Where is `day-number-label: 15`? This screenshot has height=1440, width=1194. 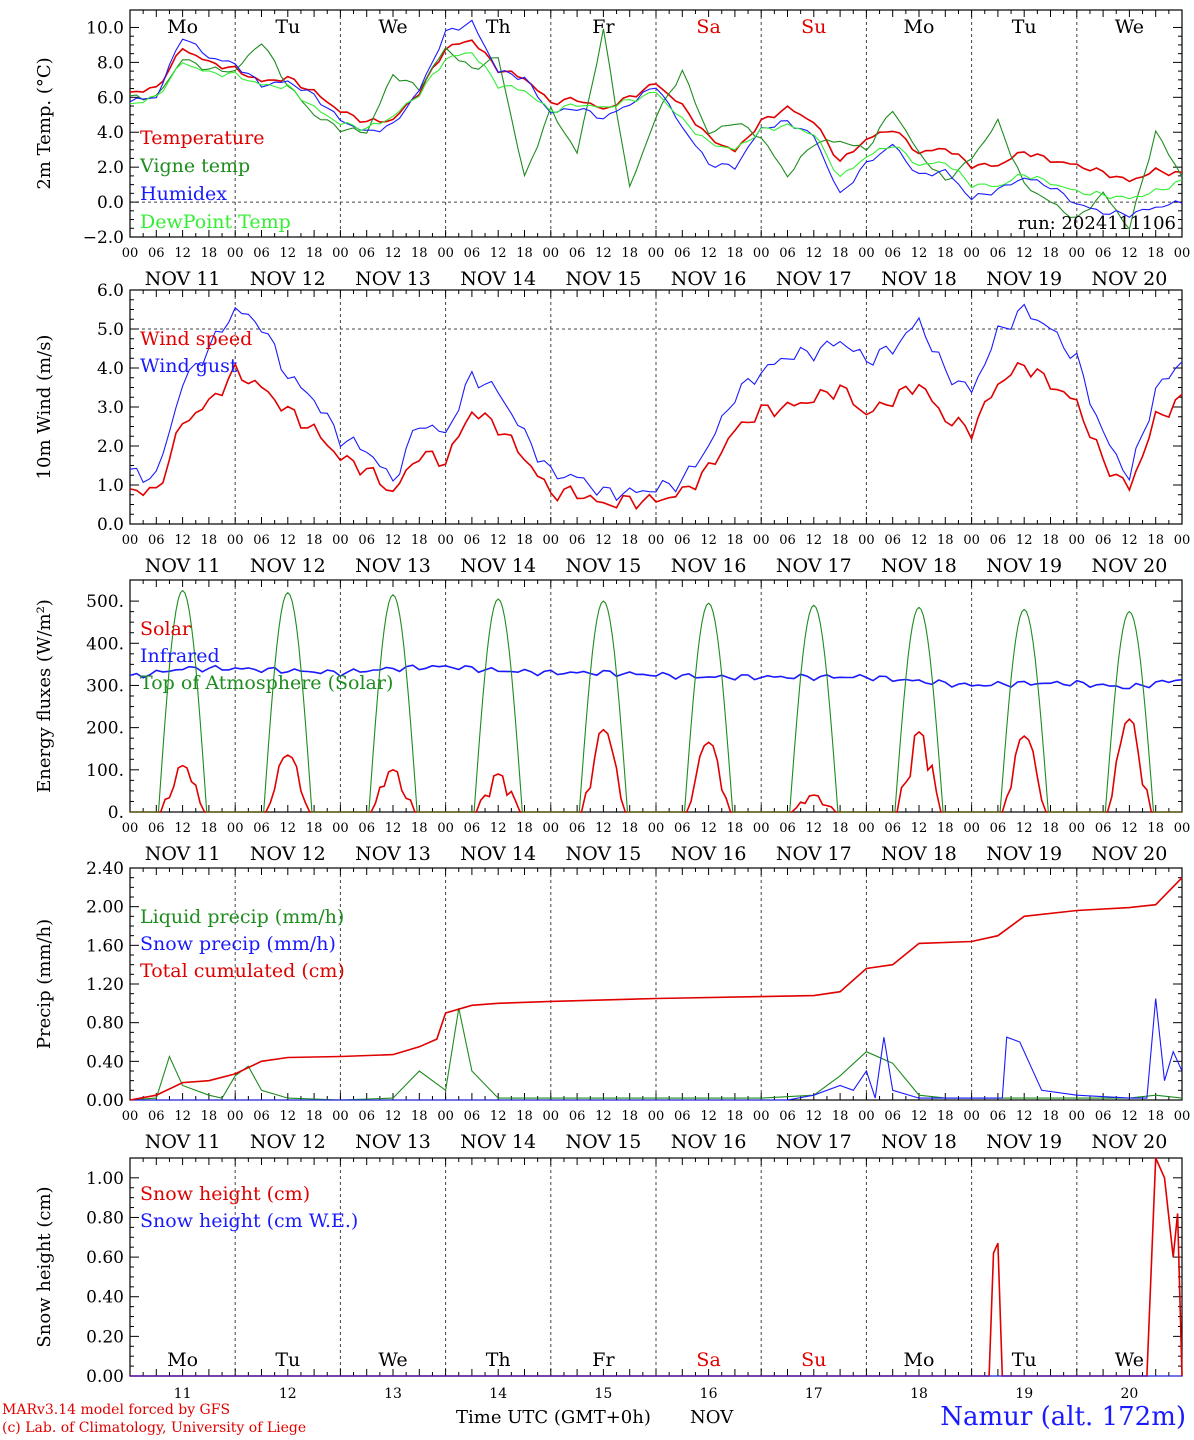 day-number-label: 15 is located at coordinates (603, 1394).